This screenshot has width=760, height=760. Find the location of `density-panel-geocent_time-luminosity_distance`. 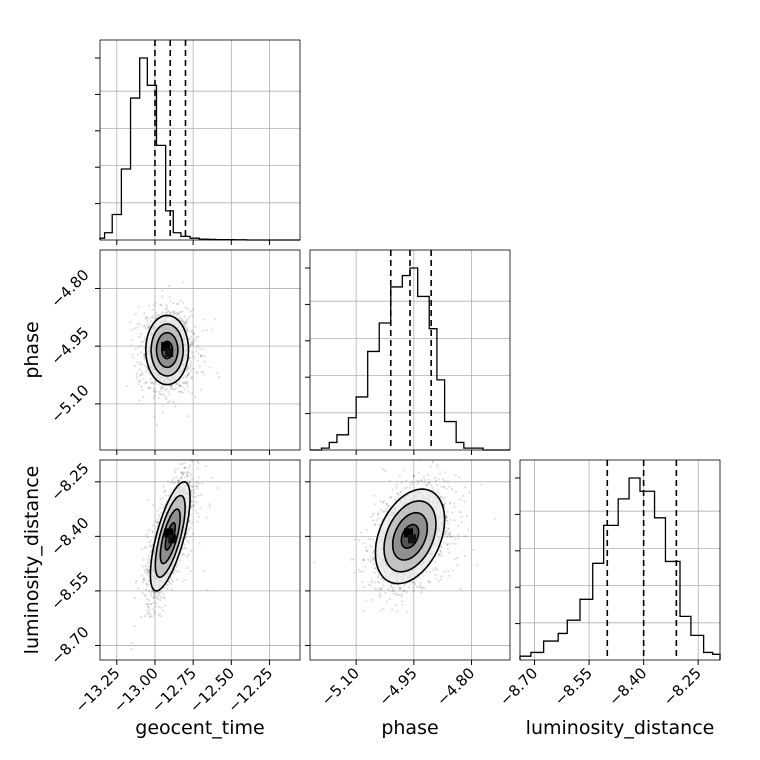

density-panel-geocent_time-luminosity_distance is located at coordinates (200, 560).